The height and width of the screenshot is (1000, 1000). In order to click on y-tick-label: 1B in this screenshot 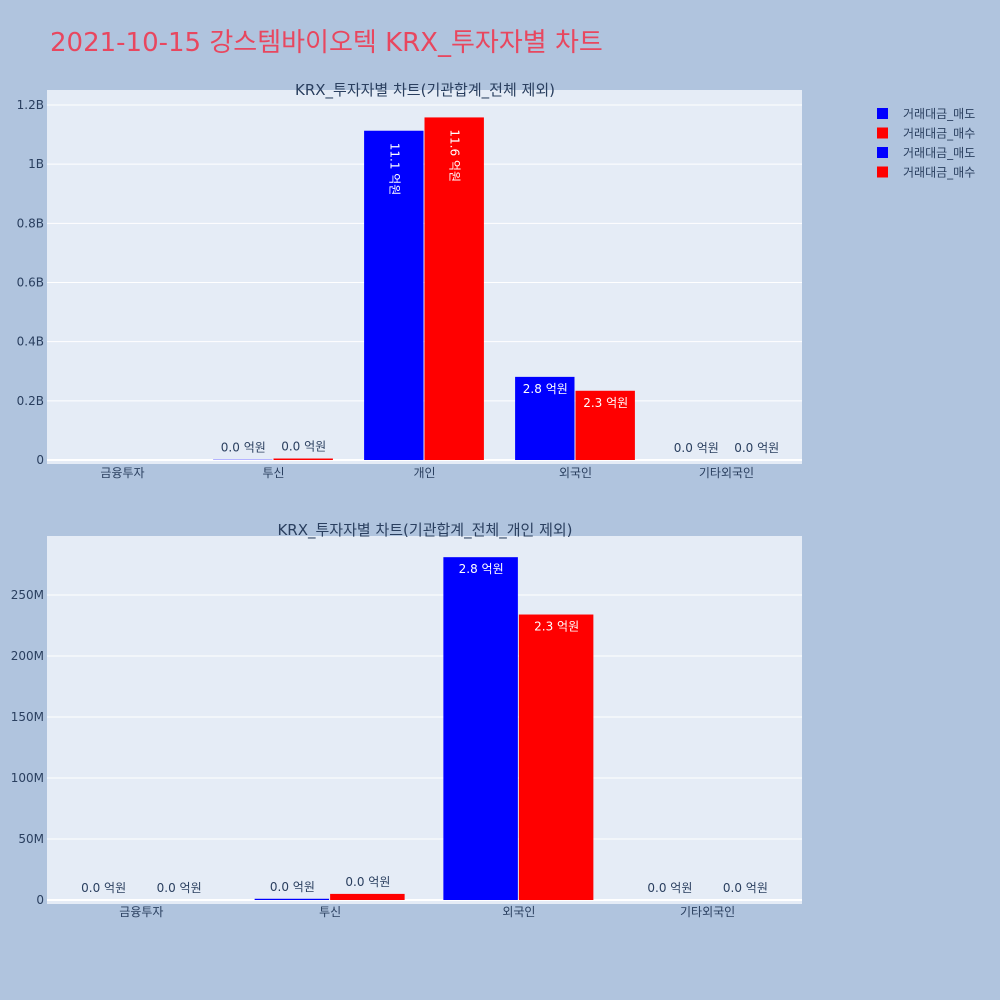, I will do `click(36, 164)`.